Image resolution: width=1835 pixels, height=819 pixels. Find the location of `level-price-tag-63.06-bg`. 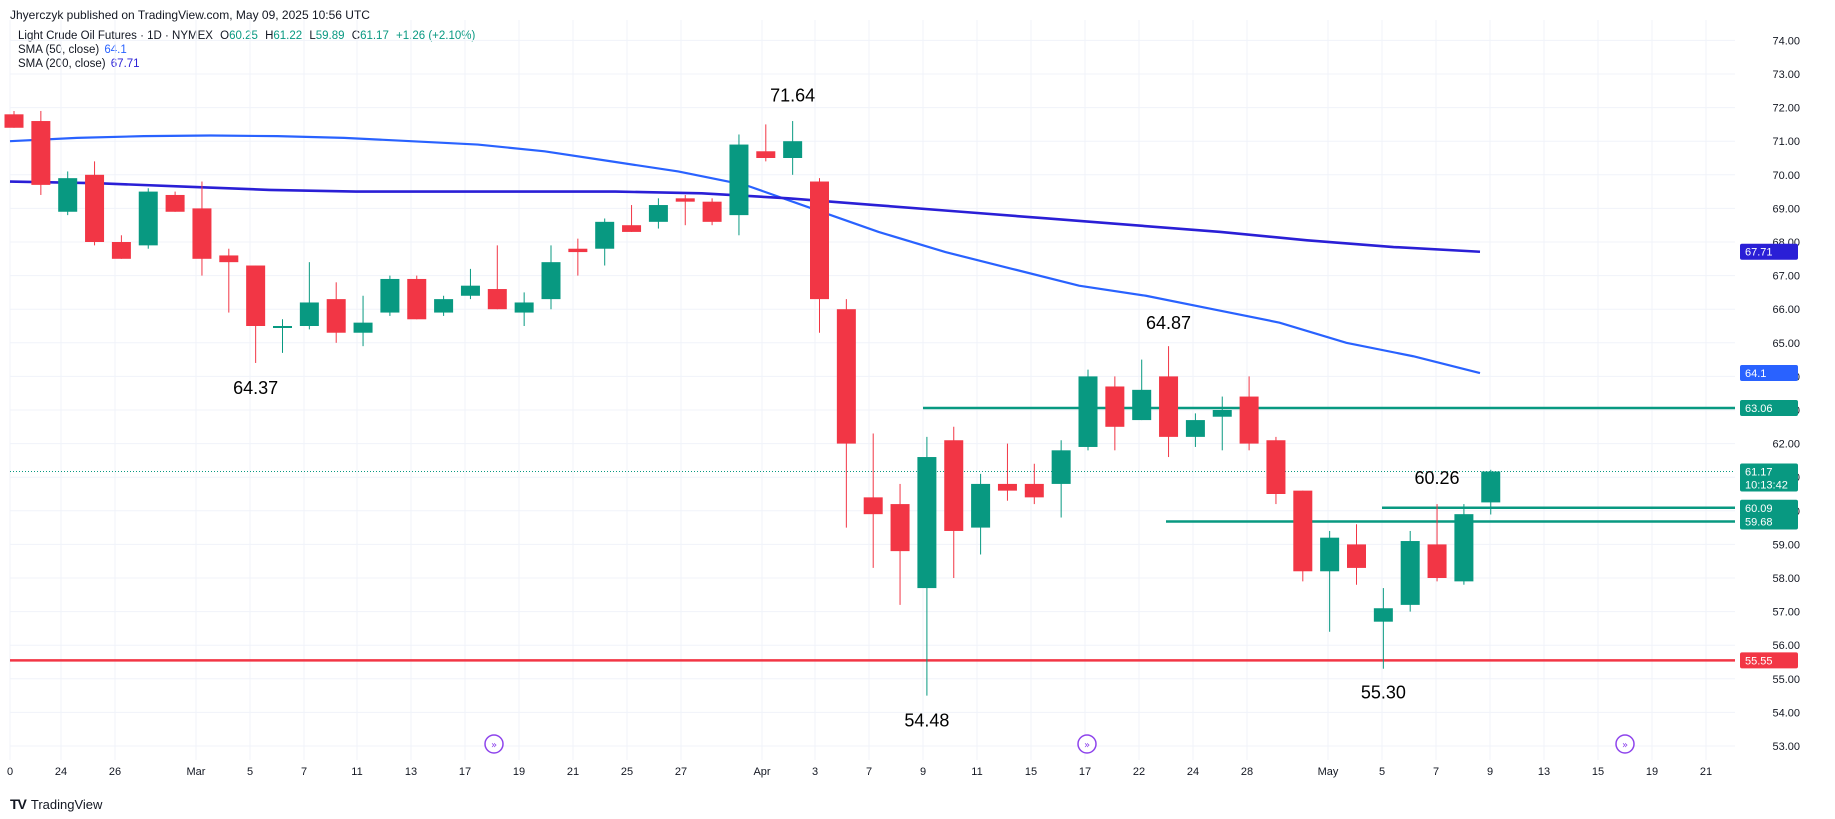

level-price-tag-63.06-bg is located at coordinates (1769, 407).